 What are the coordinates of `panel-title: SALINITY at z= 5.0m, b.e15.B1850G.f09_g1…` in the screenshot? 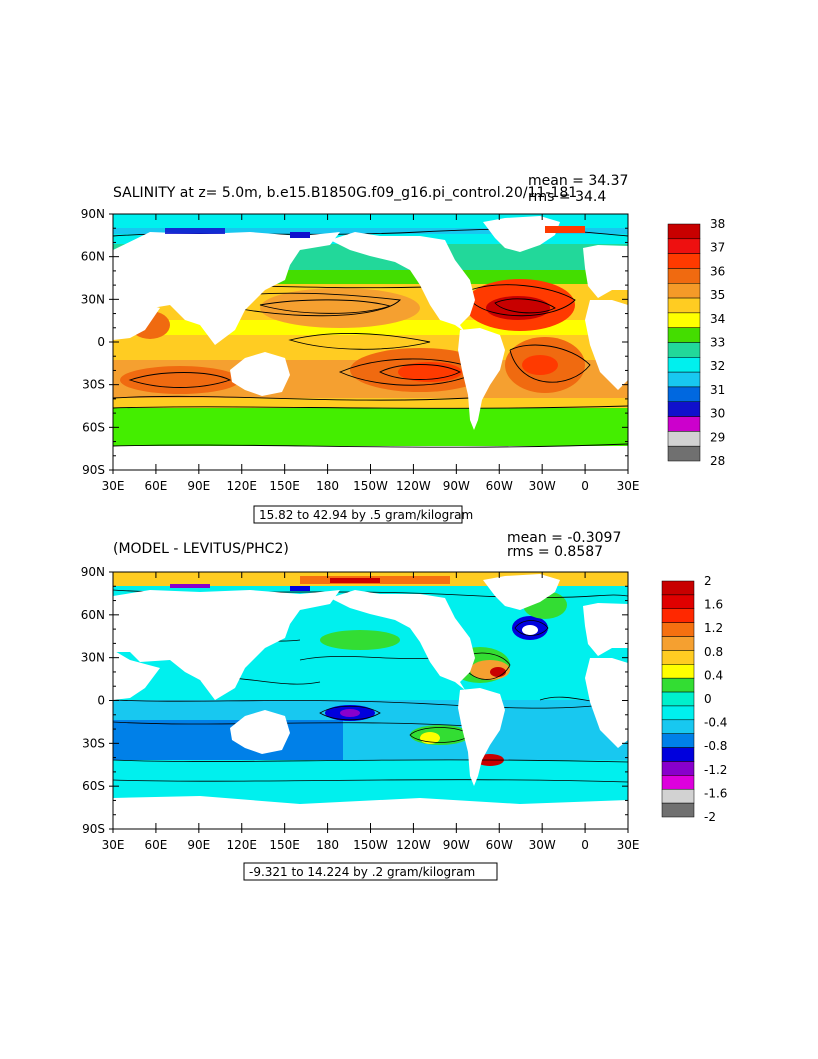 It's located at (345, 193).